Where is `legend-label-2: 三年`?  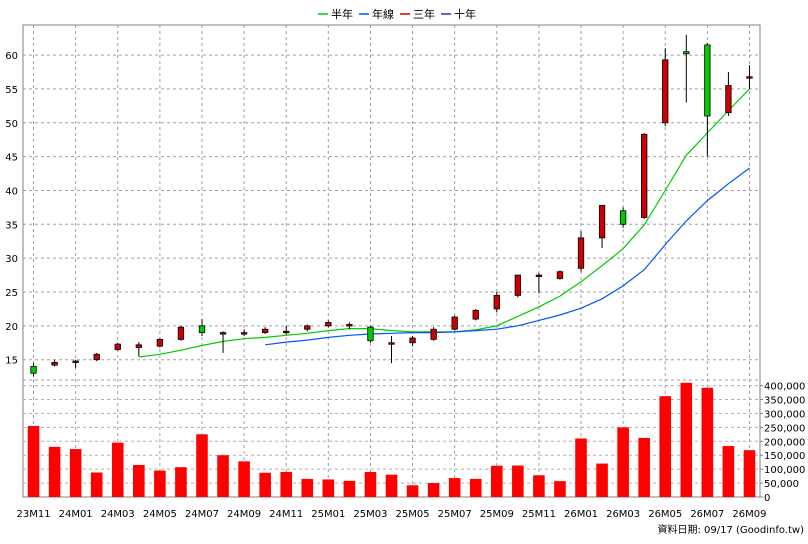
legend-label-2: 三年 is located at coordinates (424, 14).